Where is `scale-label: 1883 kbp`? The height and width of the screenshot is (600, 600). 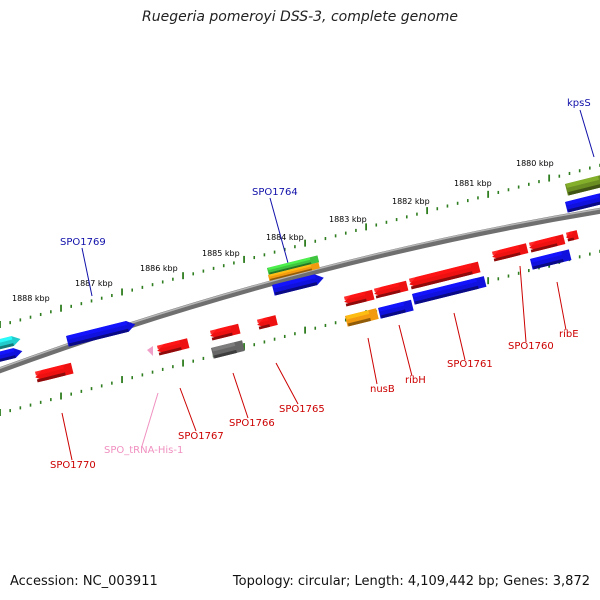
scale-label: 1883 kbp is located at coordinates (348, 219).